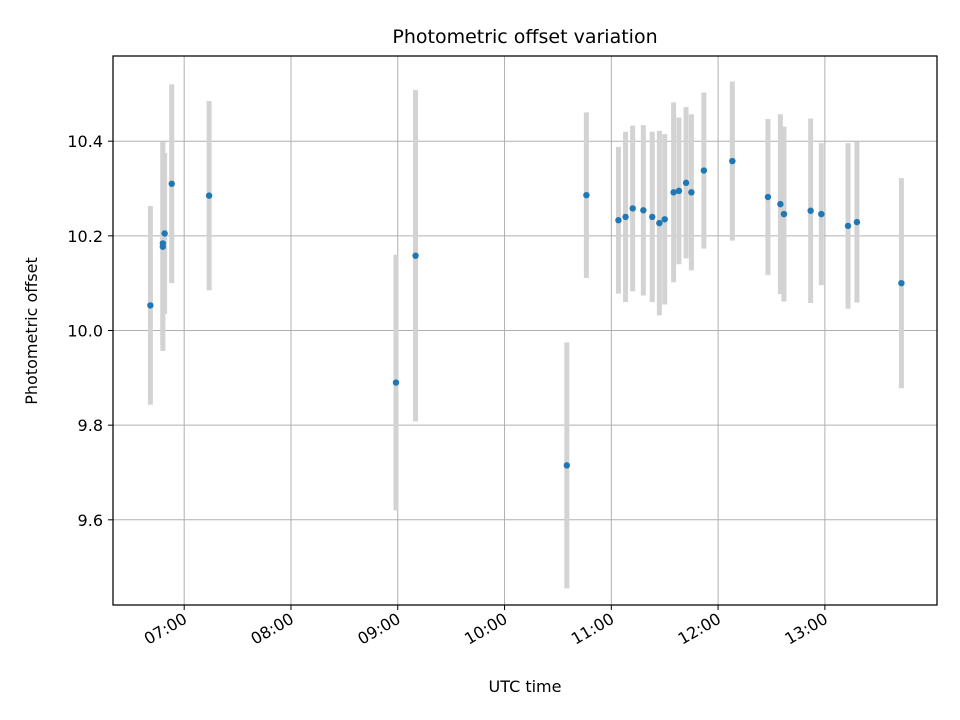 This screenshot has width=960, height=720. Describe the element at coordinates (90, 520) in the screenshot. I see `y-tick-label: 9.6` at that location.